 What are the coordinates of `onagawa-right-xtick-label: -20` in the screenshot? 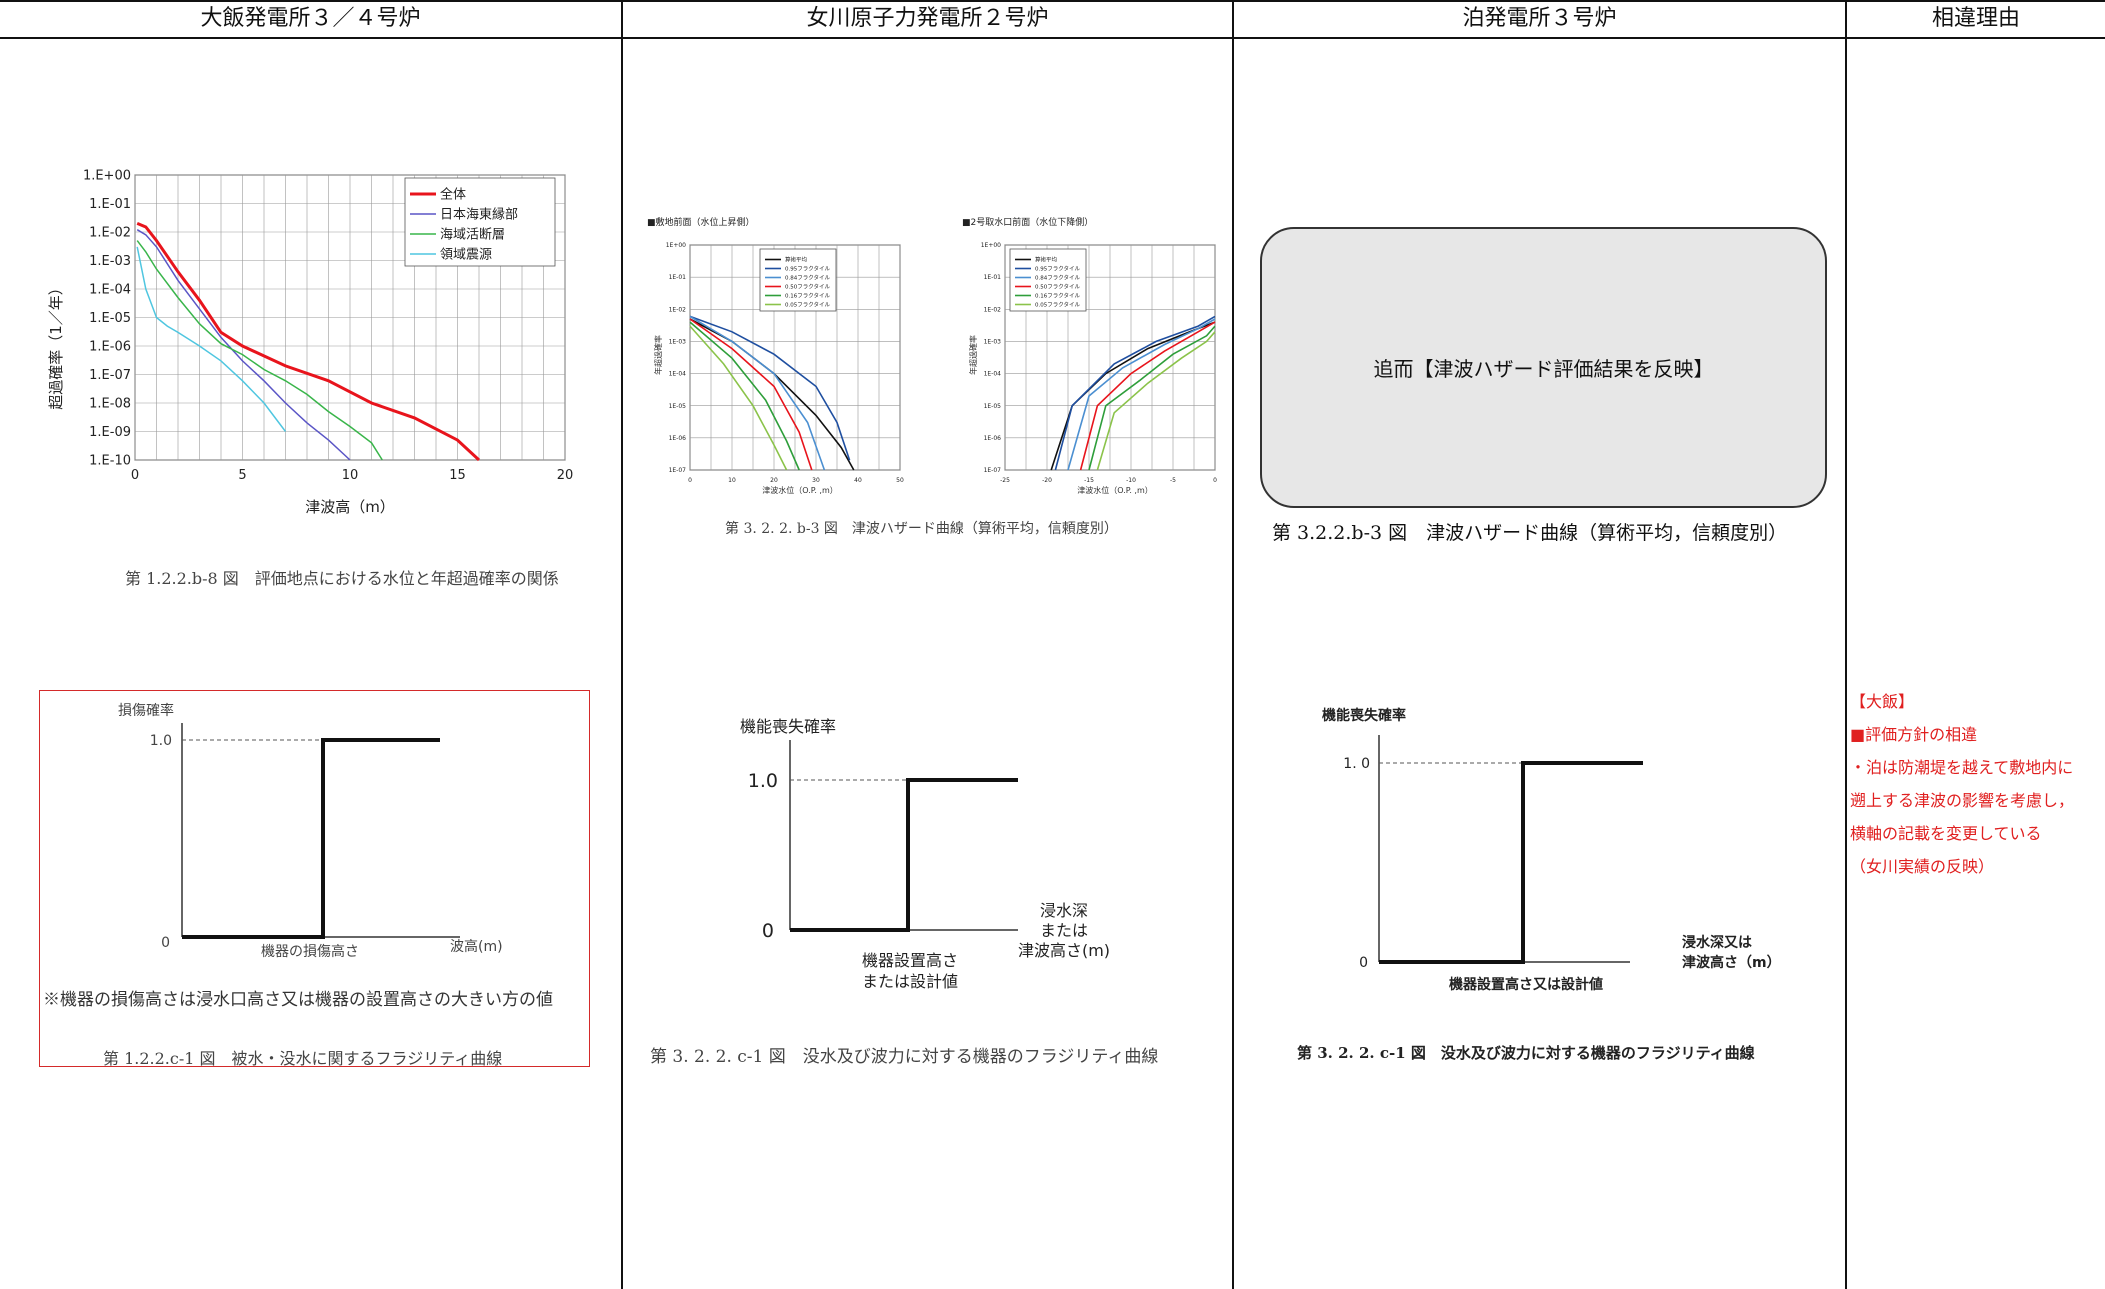 It's located at (1047, 480).